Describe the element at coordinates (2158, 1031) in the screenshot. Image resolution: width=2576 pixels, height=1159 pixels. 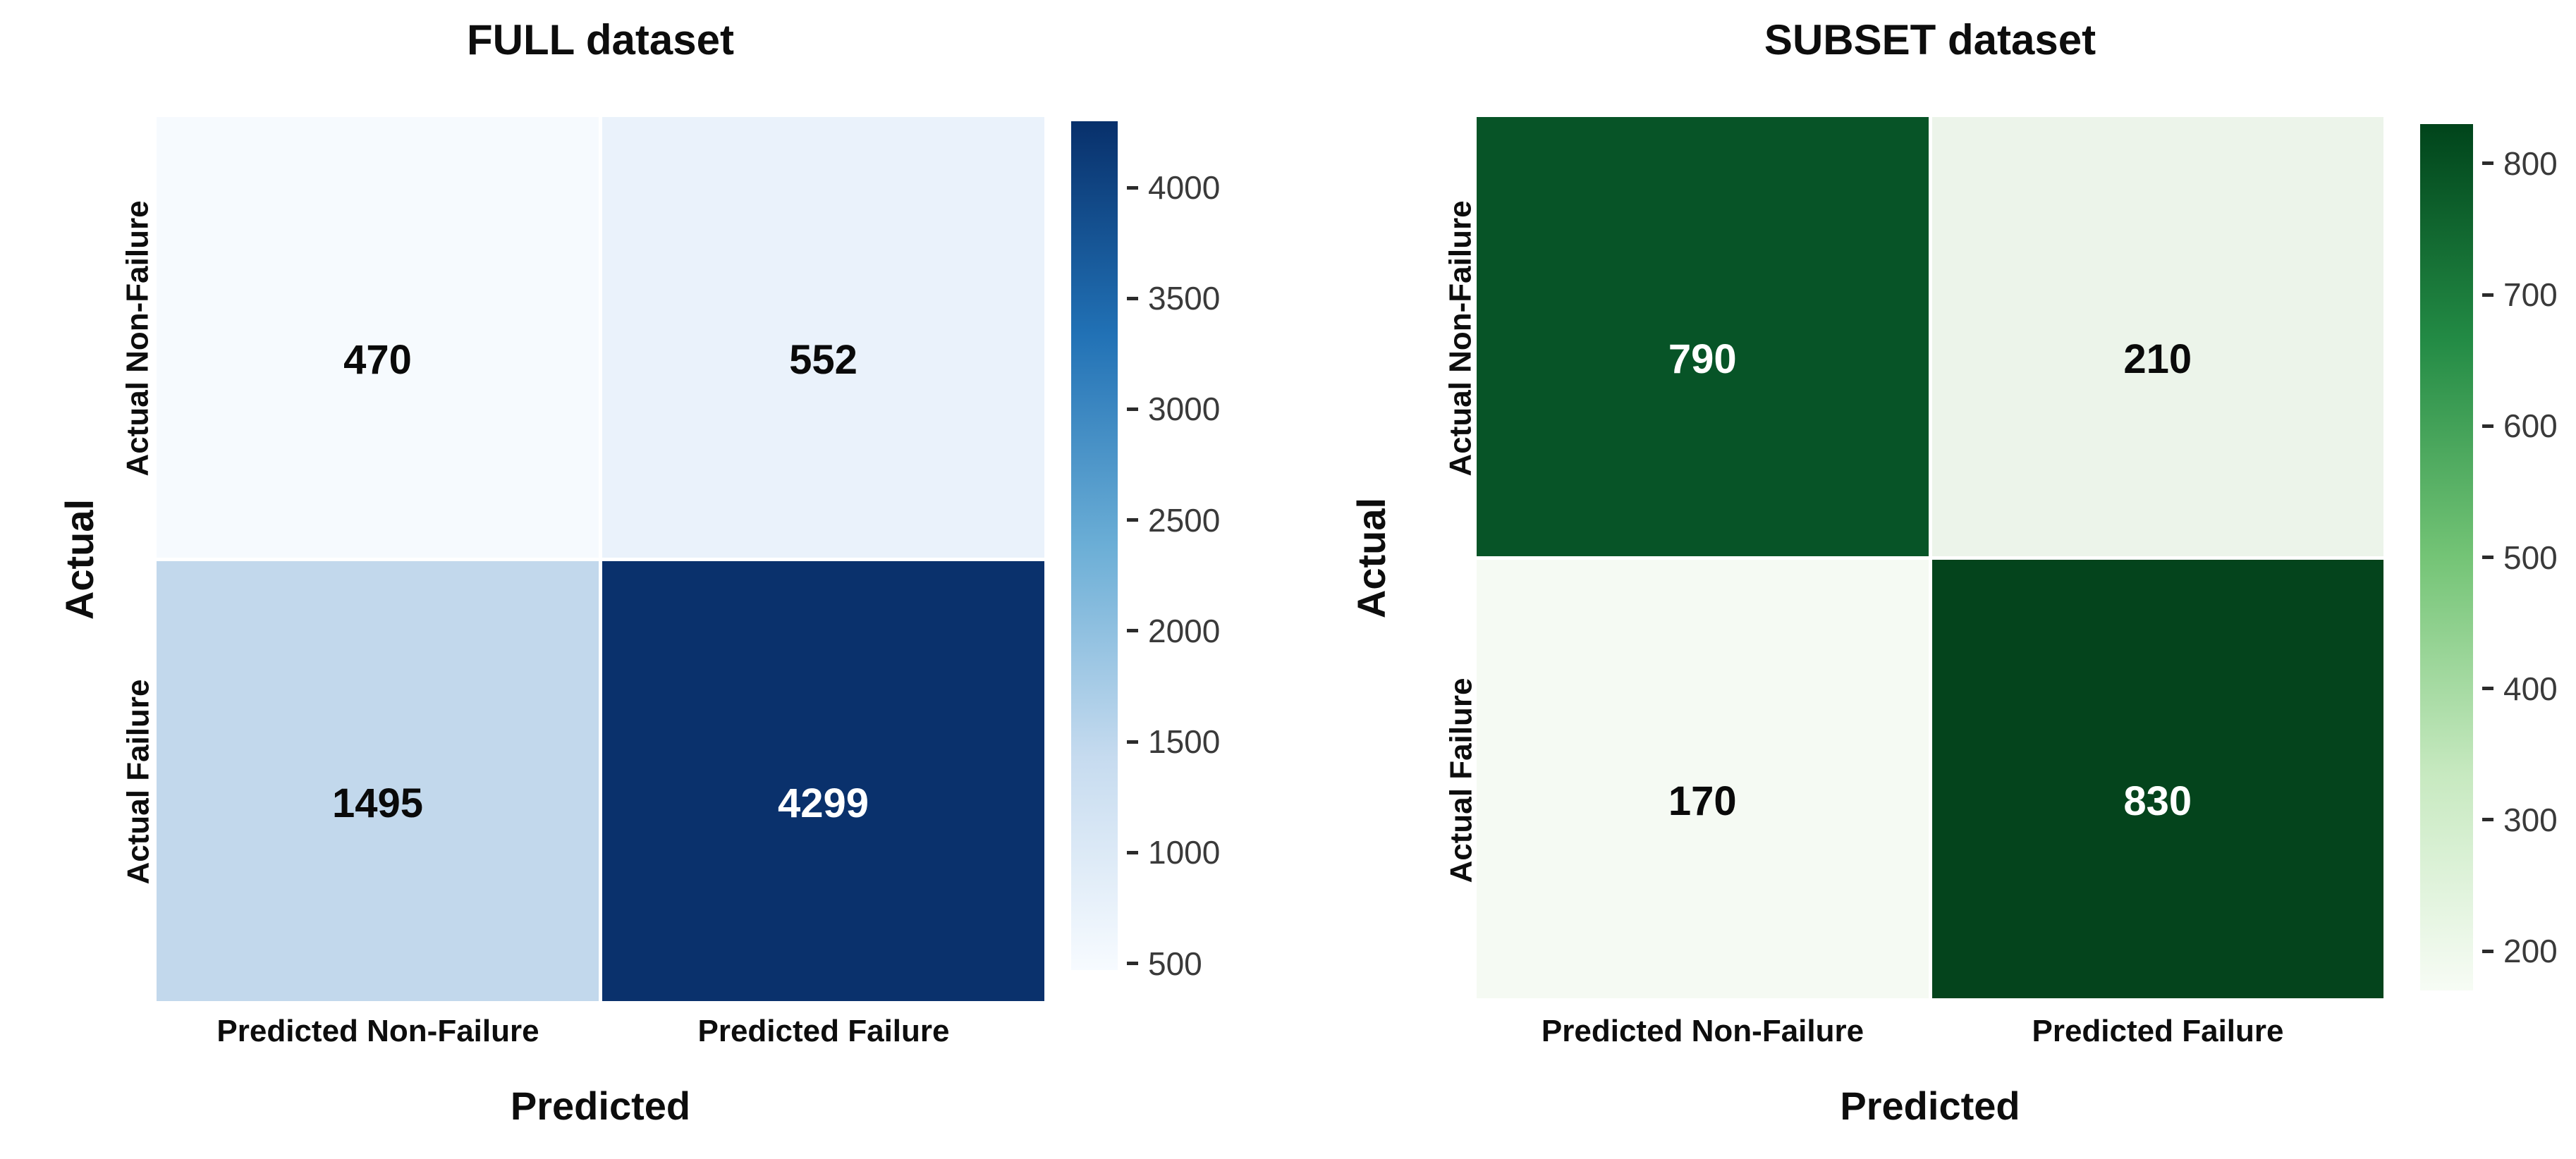
I see `x-tick-predicted-failure-subset: Predicted Failure` at that location.